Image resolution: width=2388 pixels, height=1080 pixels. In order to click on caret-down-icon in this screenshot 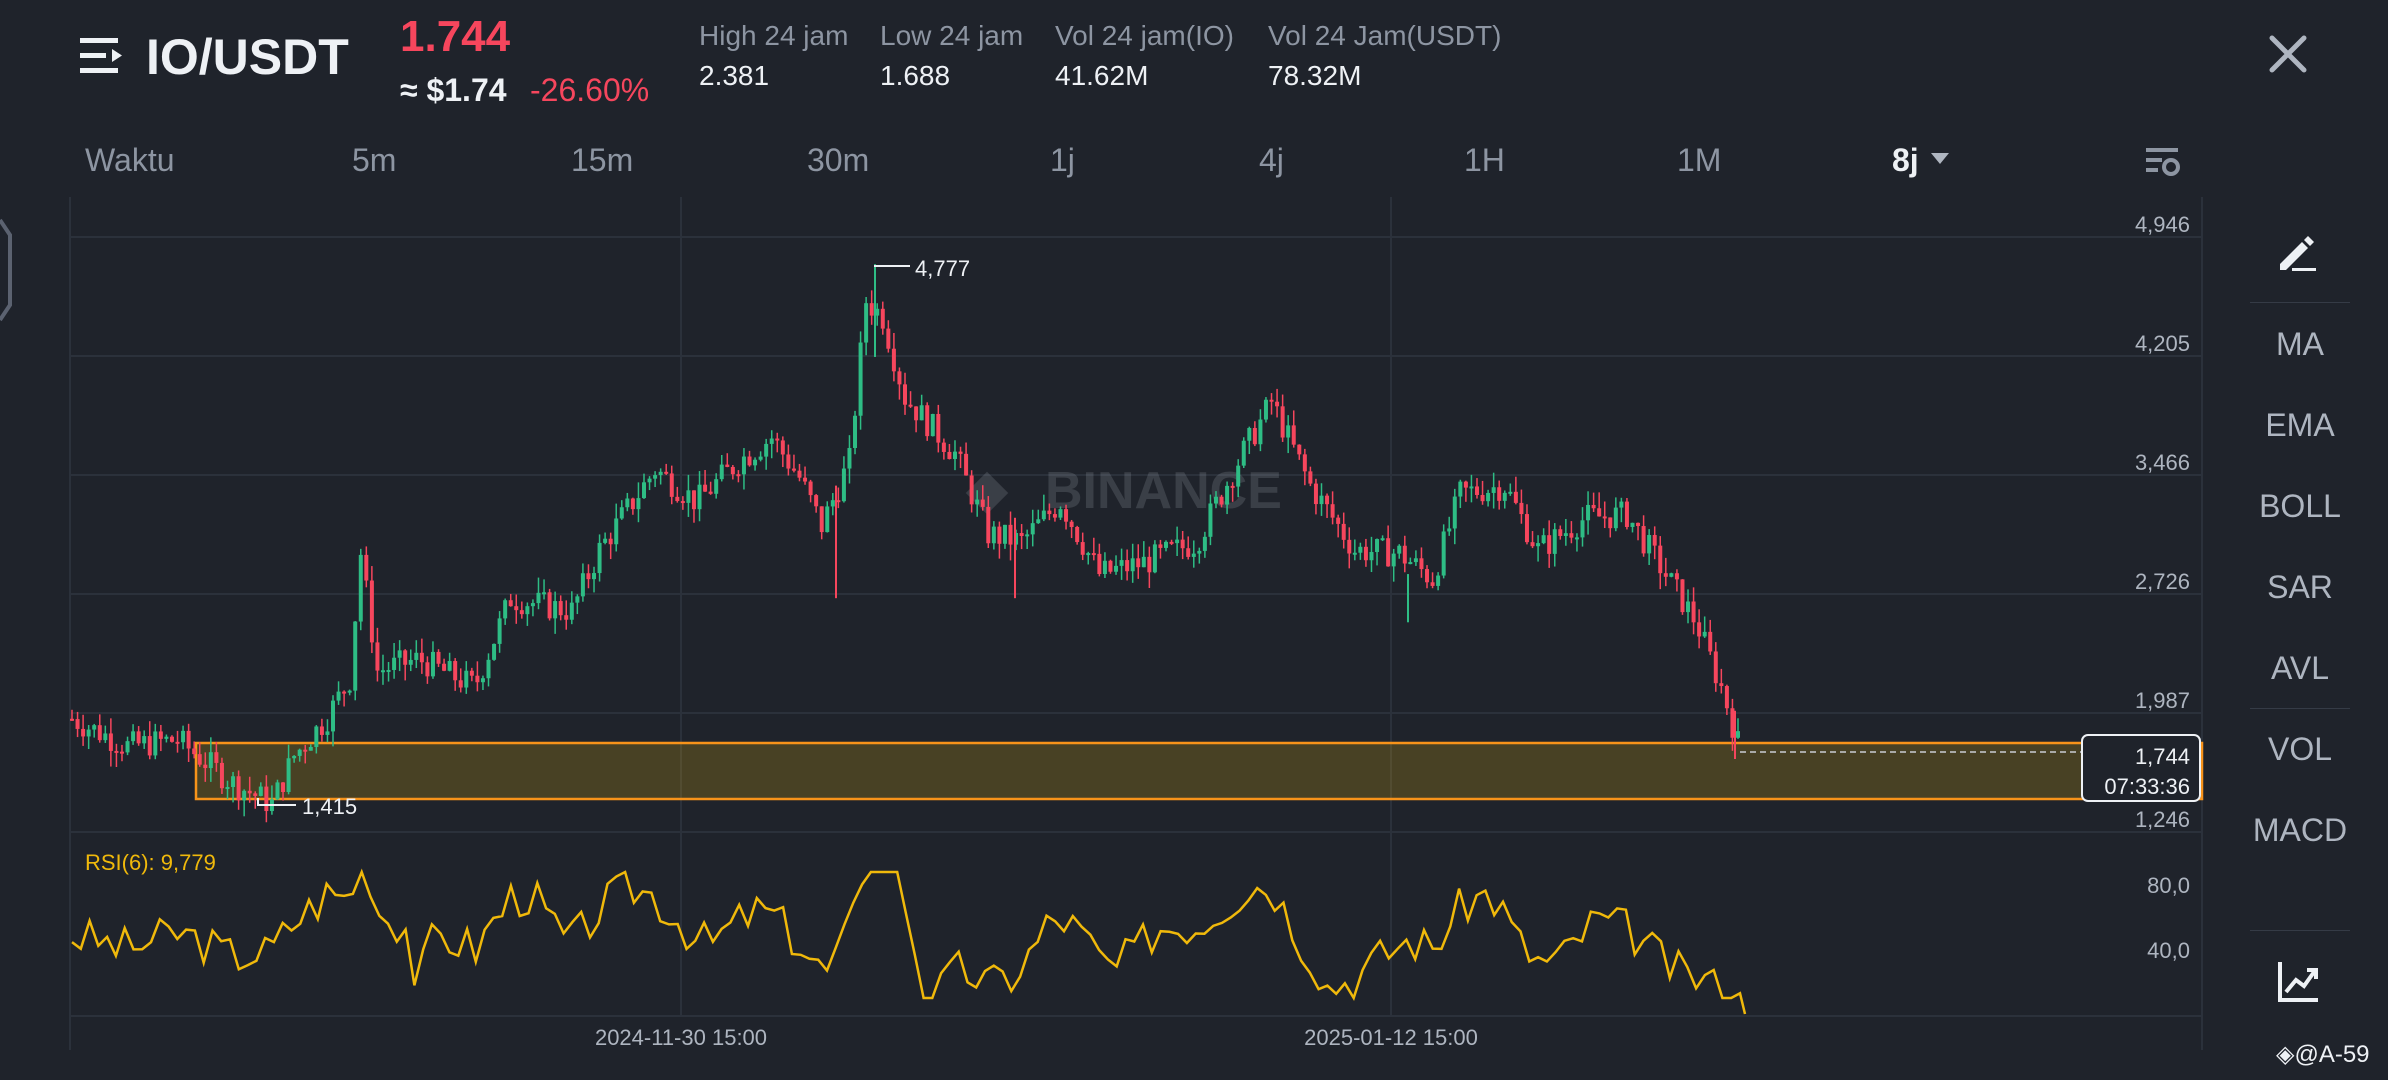, I will do `click(1940, 159)`.